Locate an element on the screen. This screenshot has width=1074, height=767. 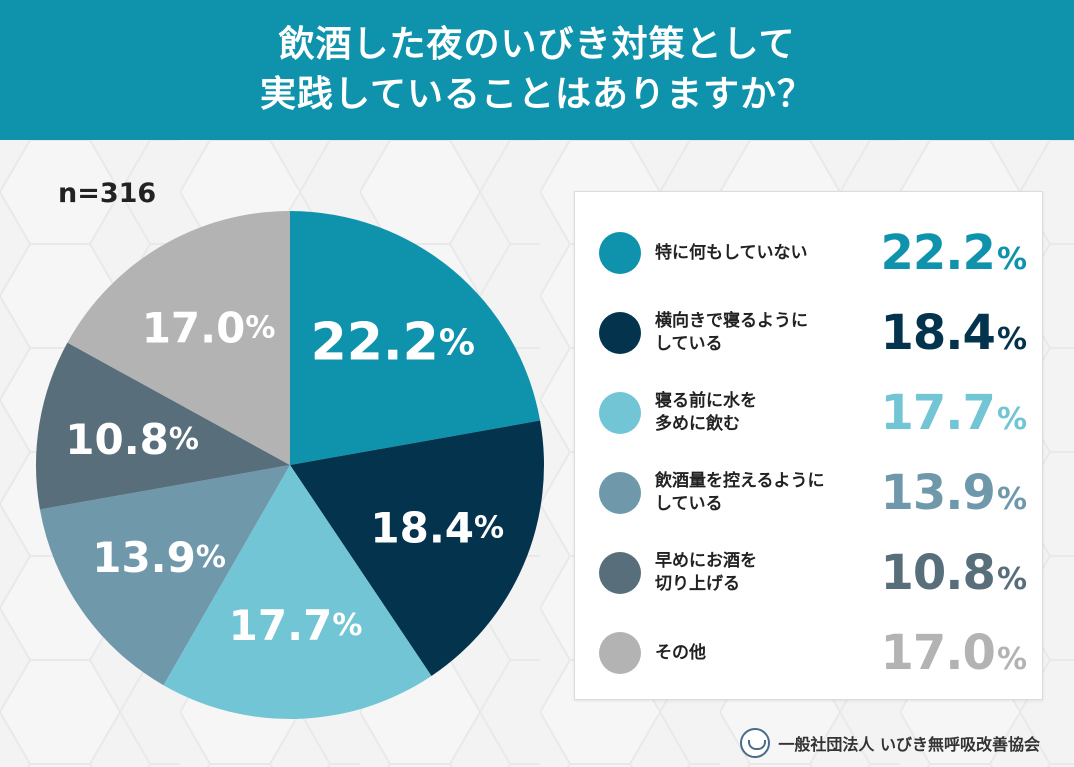
legend-label: 寝る前に水を 多めに飲む is located at coordinates (706, 412).